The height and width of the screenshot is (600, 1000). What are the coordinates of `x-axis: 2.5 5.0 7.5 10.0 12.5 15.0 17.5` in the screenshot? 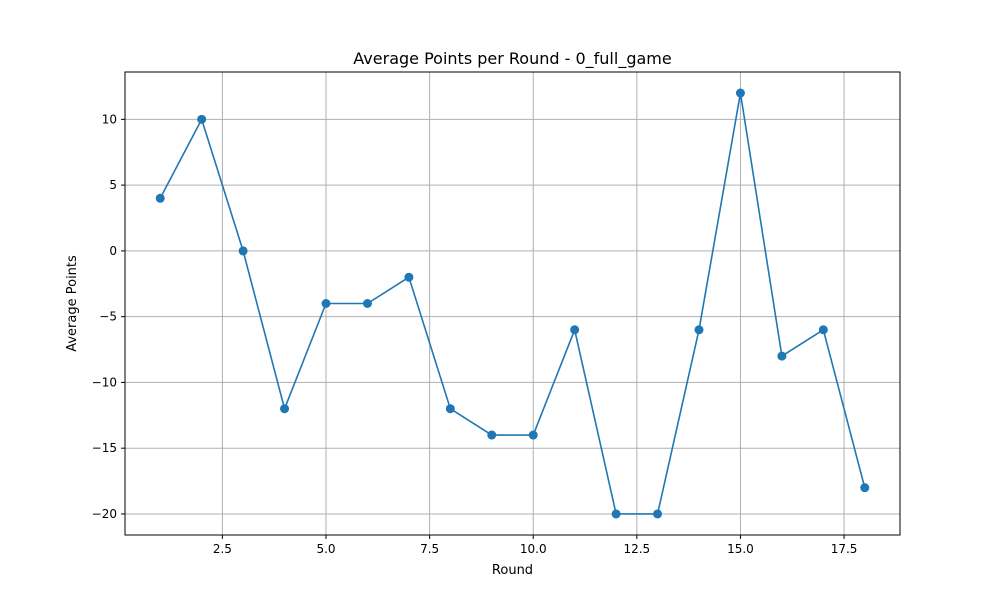 It's located at (535, 545).